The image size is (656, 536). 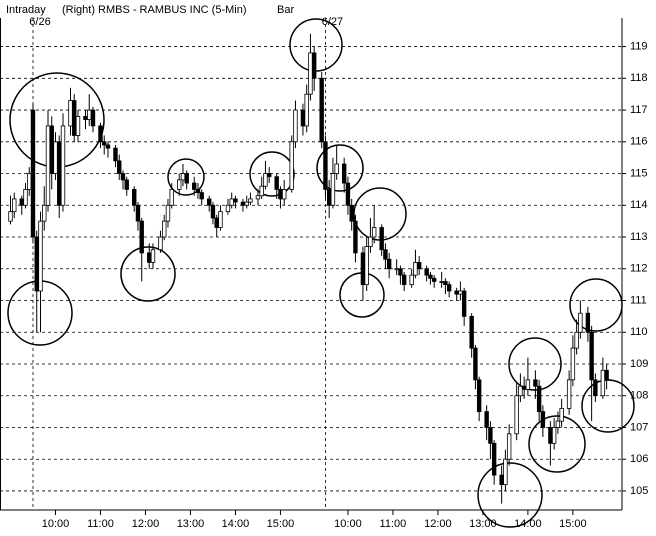 I want to click on x-tick-label: 15:00, so click(x=573, y=524).